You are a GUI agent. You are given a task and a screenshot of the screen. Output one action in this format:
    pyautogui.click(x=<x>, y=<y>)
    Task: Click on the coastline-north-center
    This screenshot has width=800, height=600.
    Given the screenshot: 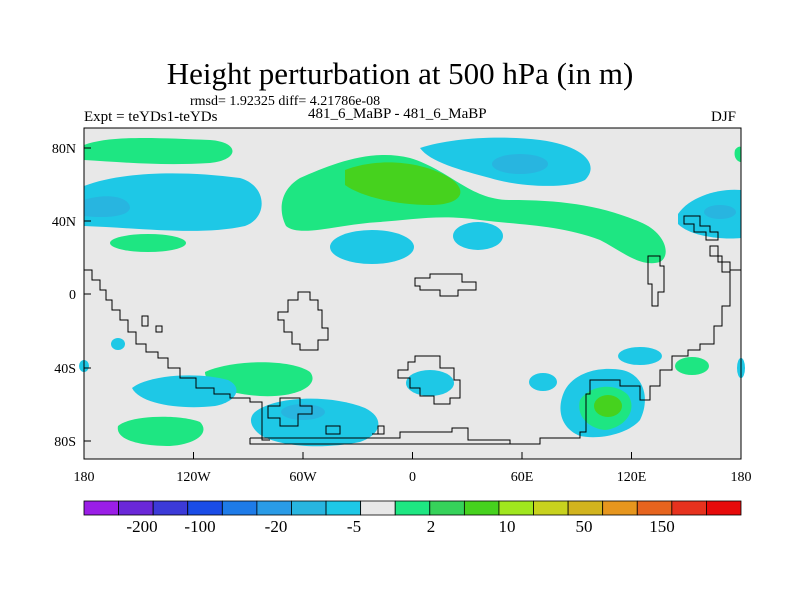 What is the action you would take?
    pyautogui.click(x=445, y=285)
    